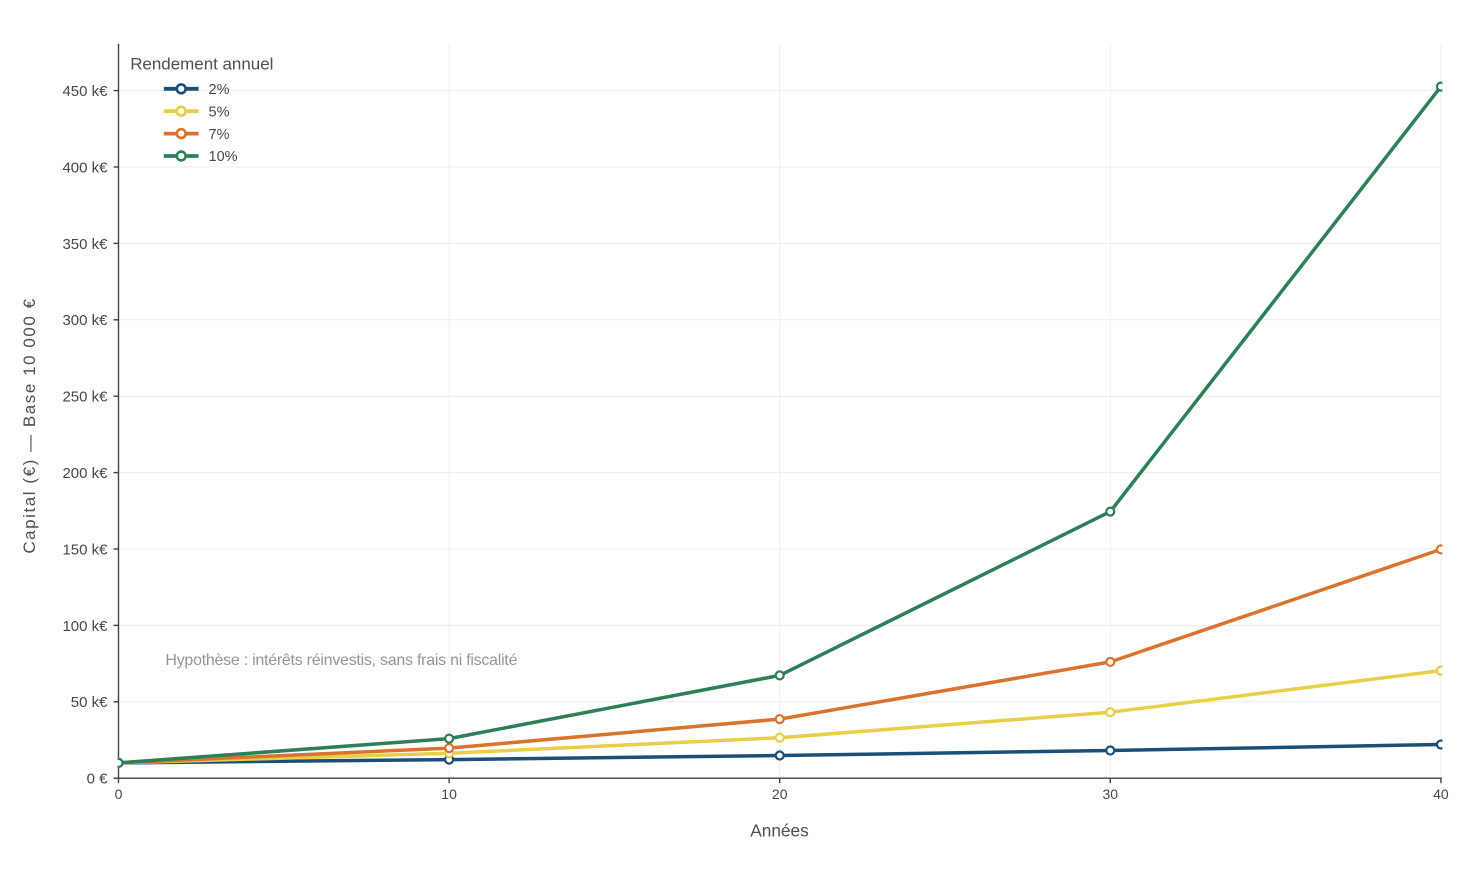 This screenshot has width=1470, height=884. I want to click on svg-text: 30, so click(1111, 794).